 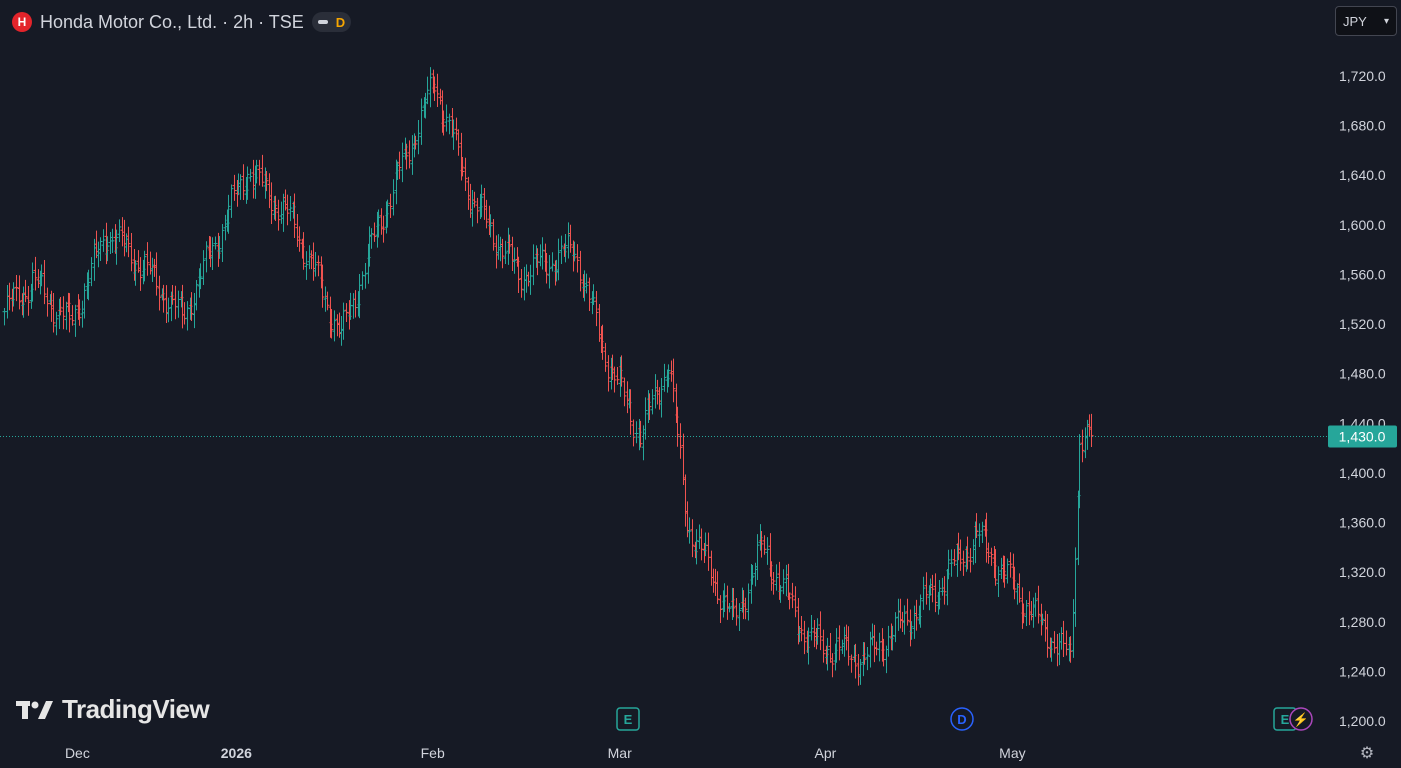 I want to click on currency-select: JPY ▾, so click(x=1366, y=21).